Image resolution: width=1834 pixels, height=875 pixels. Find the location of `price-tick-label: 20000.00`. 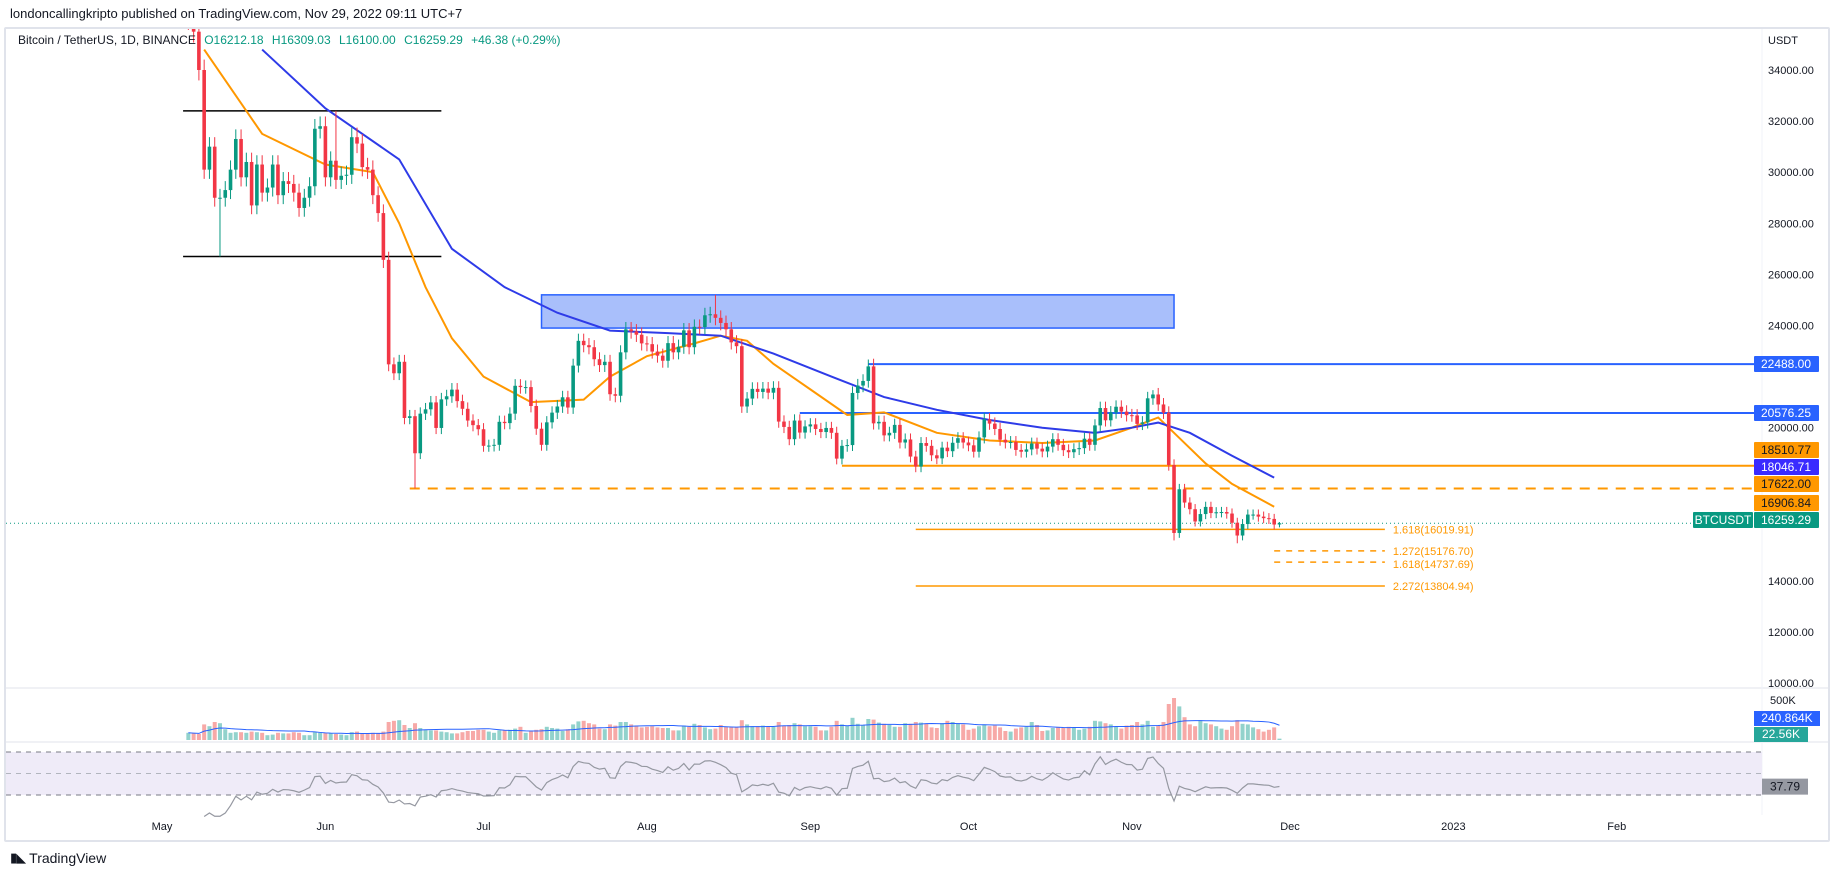

price-tick-label: 20000.00 is located at coordinates (1791, 429).